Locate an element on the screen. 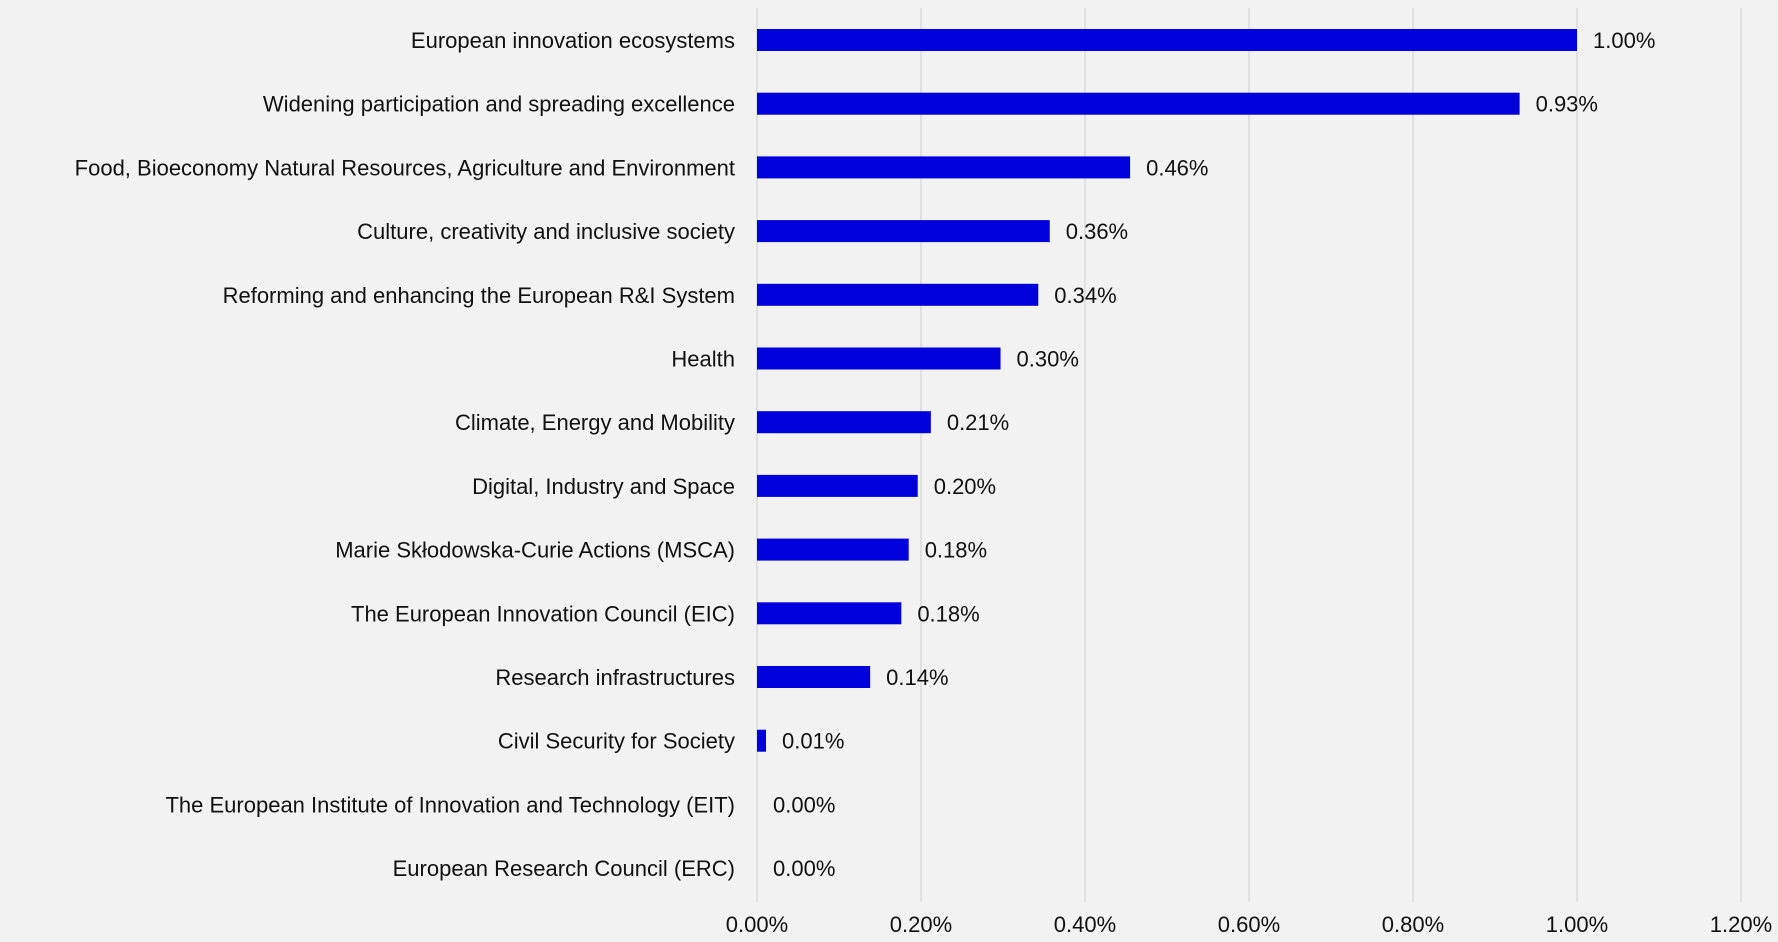 This screenshot has height=942, width=1778. x-tick-label: 1.20% is located at coordinates (1741, 924).